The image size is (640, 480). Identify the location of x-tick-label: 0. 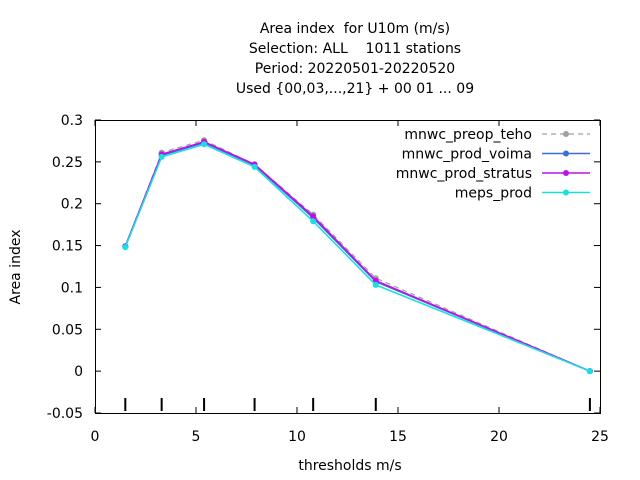
(95, 437).